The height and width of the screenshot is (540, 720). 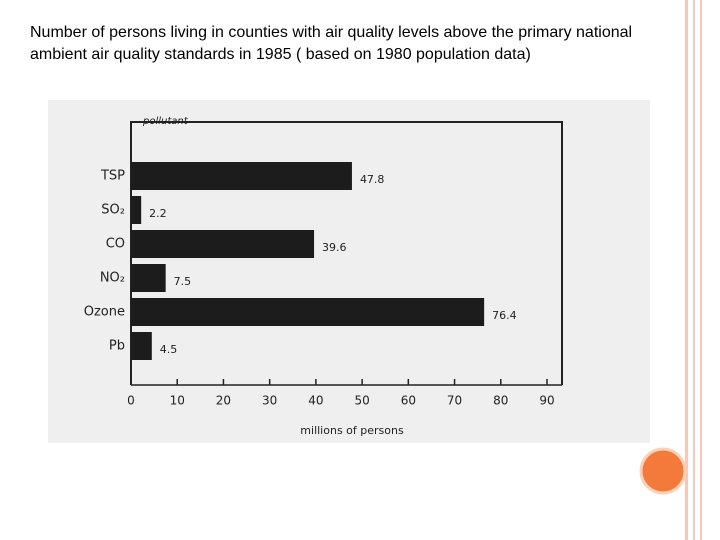 I want to click on x-tick-label: 90, so click(x=546, y=401).